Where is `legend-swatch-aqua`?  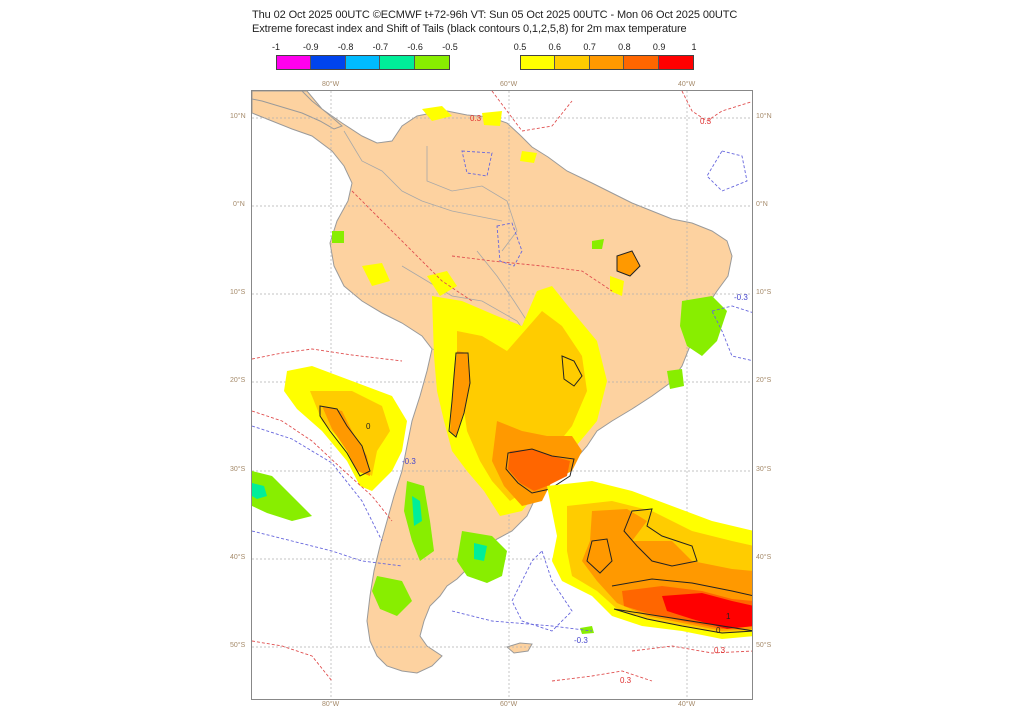 legend-swatch-aqua is located at coordinates (397, 62).